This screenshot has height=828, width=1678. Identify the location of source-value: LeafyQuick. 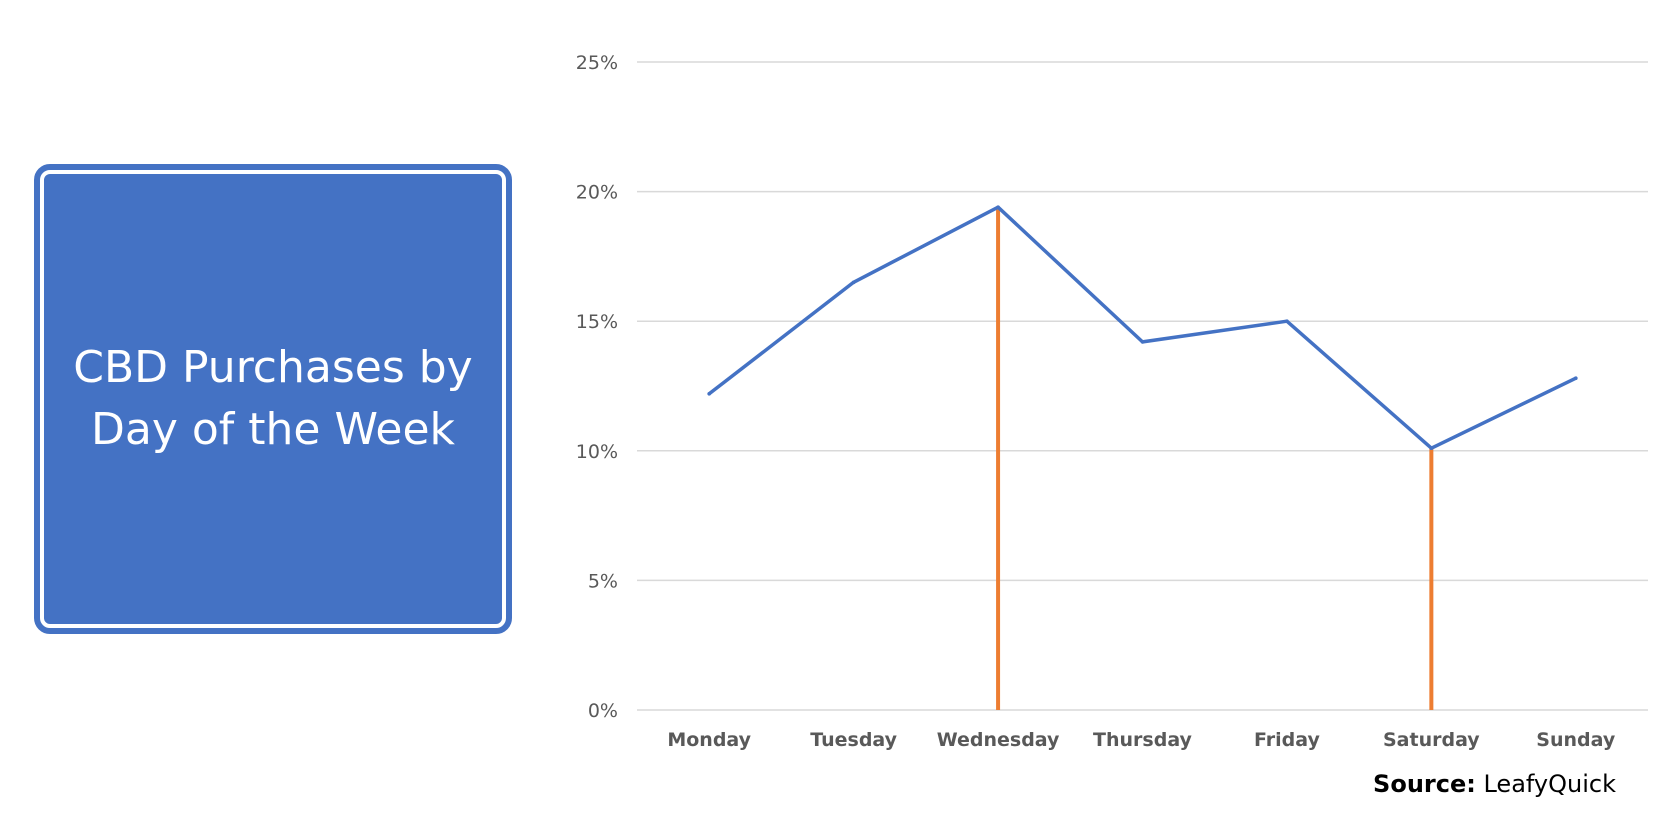
(1549, 784).